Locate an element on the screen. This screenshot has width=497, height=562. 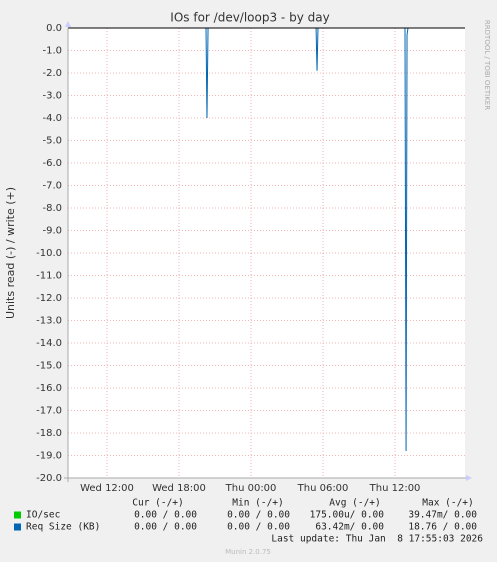
y-tick-label: -2.0 is located at coordinates (52, 73).